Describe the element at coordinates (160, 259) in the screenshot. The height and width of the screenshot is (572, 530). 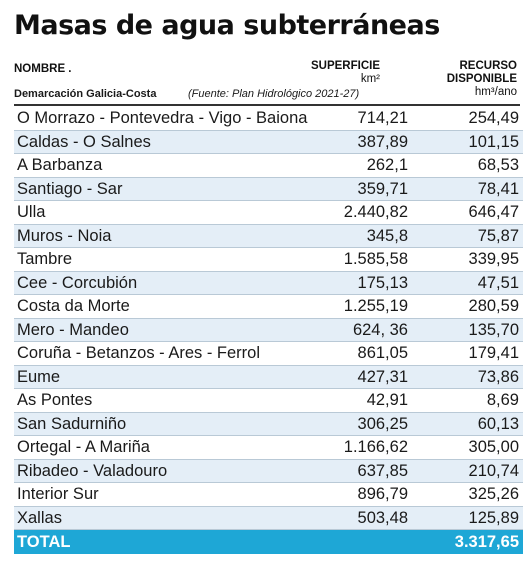
I see `row-name: Tambre` at that location.